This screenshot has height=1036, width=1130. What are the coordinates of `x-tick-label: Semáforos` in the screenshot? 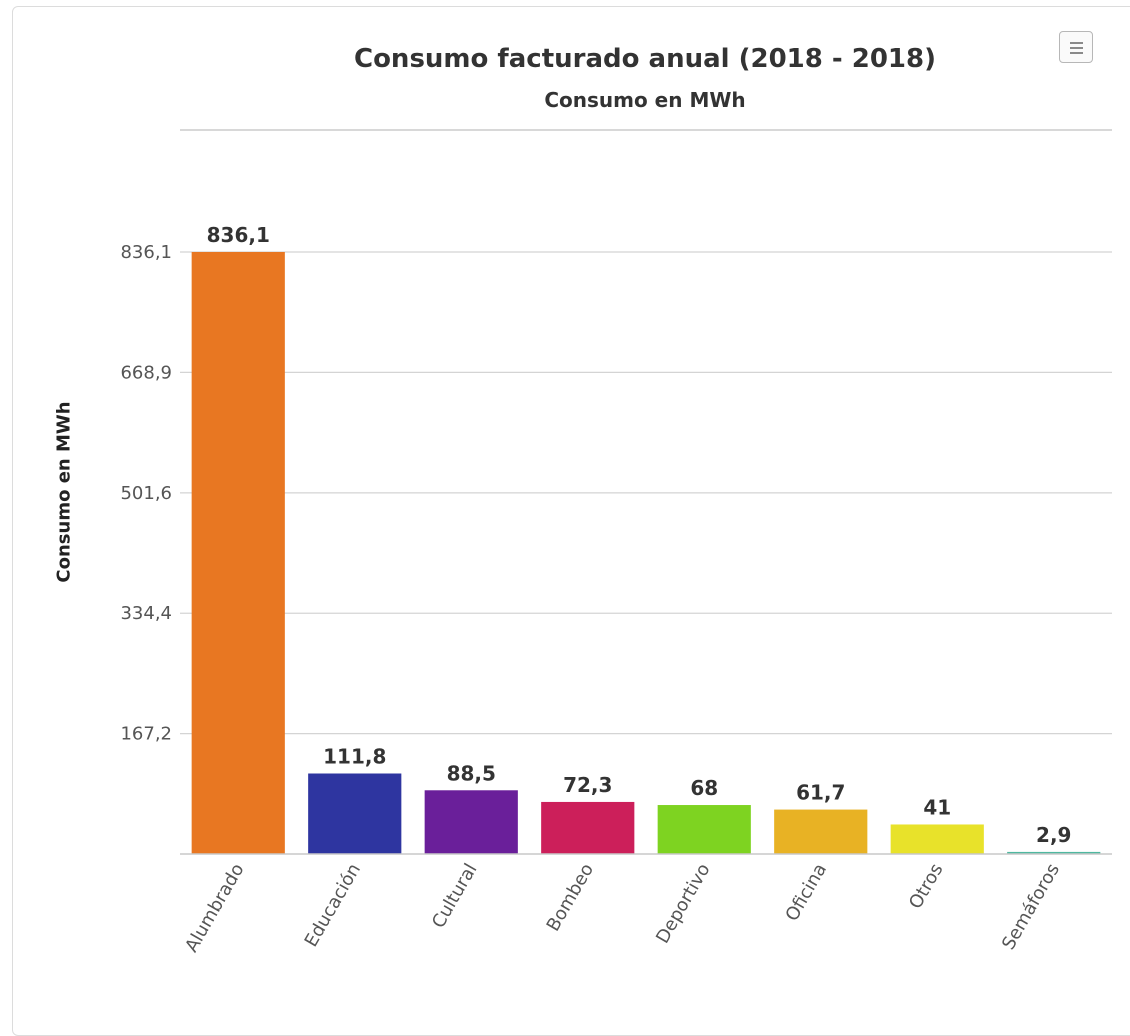 It's located at (1031, 906).